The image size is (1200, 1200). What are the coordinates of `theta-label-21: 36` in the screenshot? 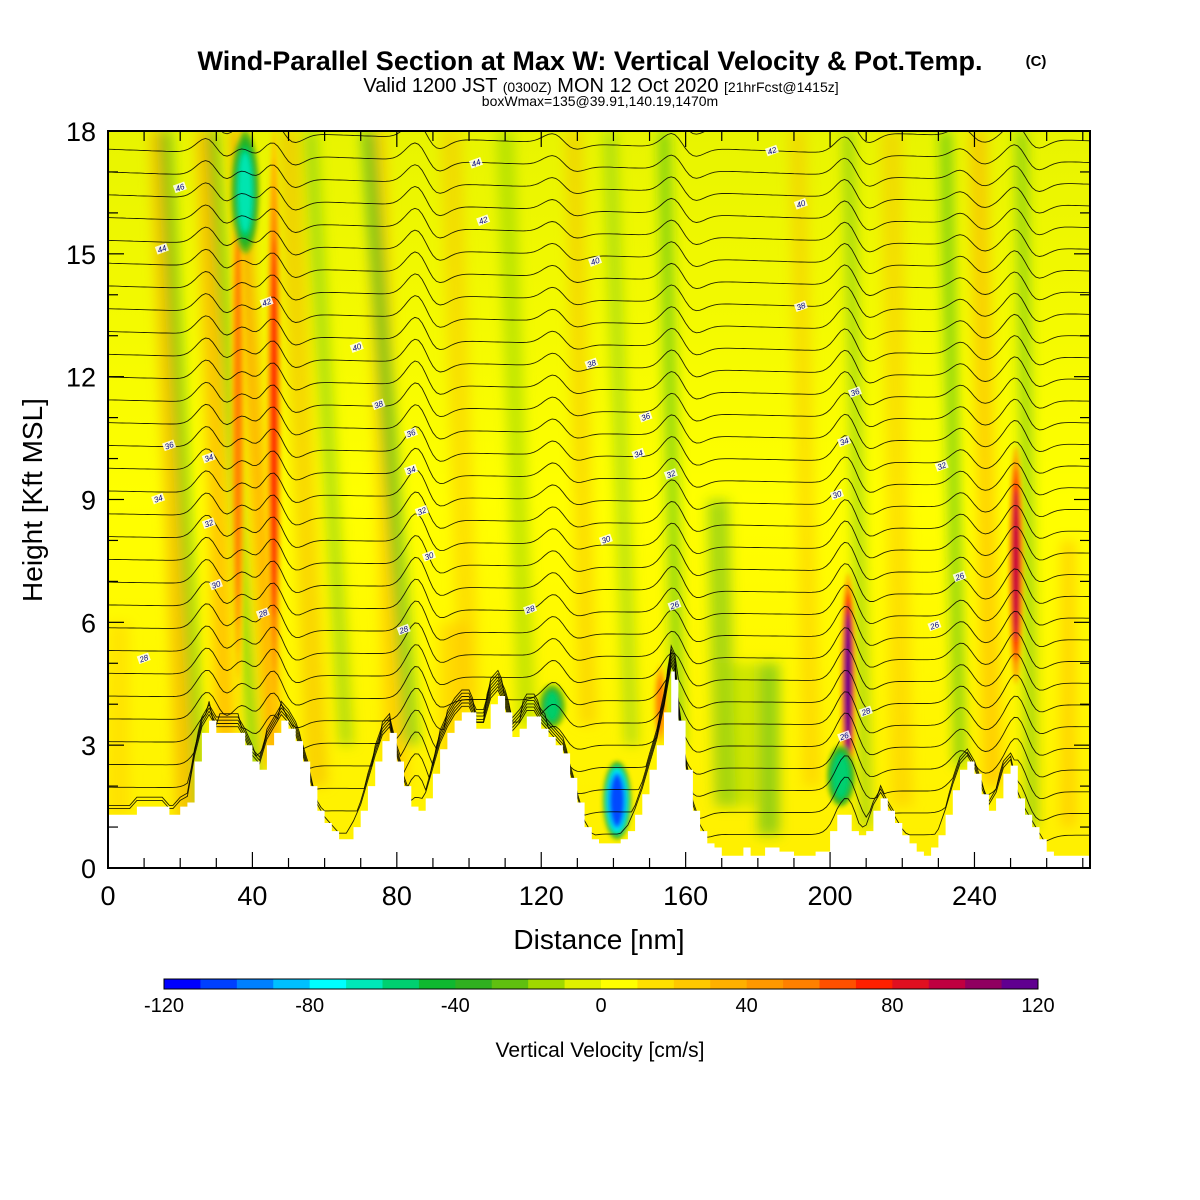 It's located at (645, 416).